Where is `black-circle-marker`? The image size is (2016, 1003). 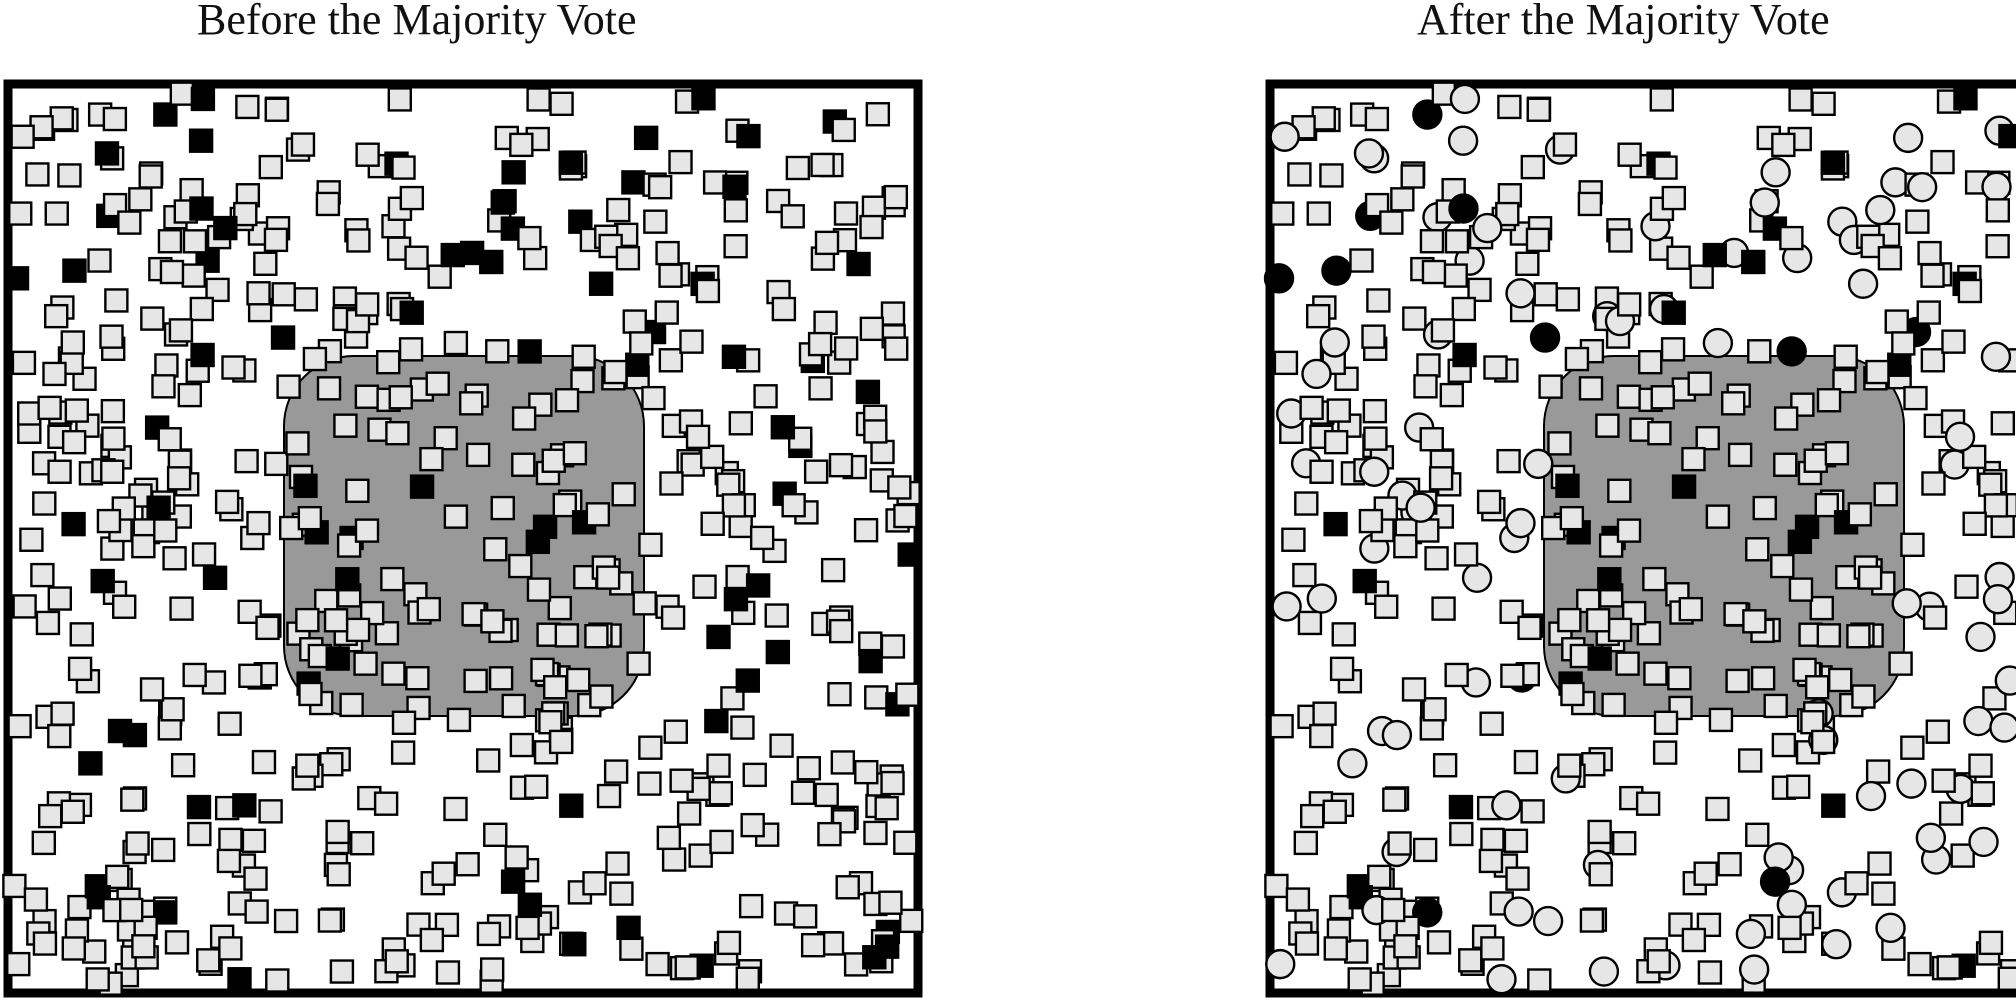
black-circle-marker is located at coordinates (1791, 351).